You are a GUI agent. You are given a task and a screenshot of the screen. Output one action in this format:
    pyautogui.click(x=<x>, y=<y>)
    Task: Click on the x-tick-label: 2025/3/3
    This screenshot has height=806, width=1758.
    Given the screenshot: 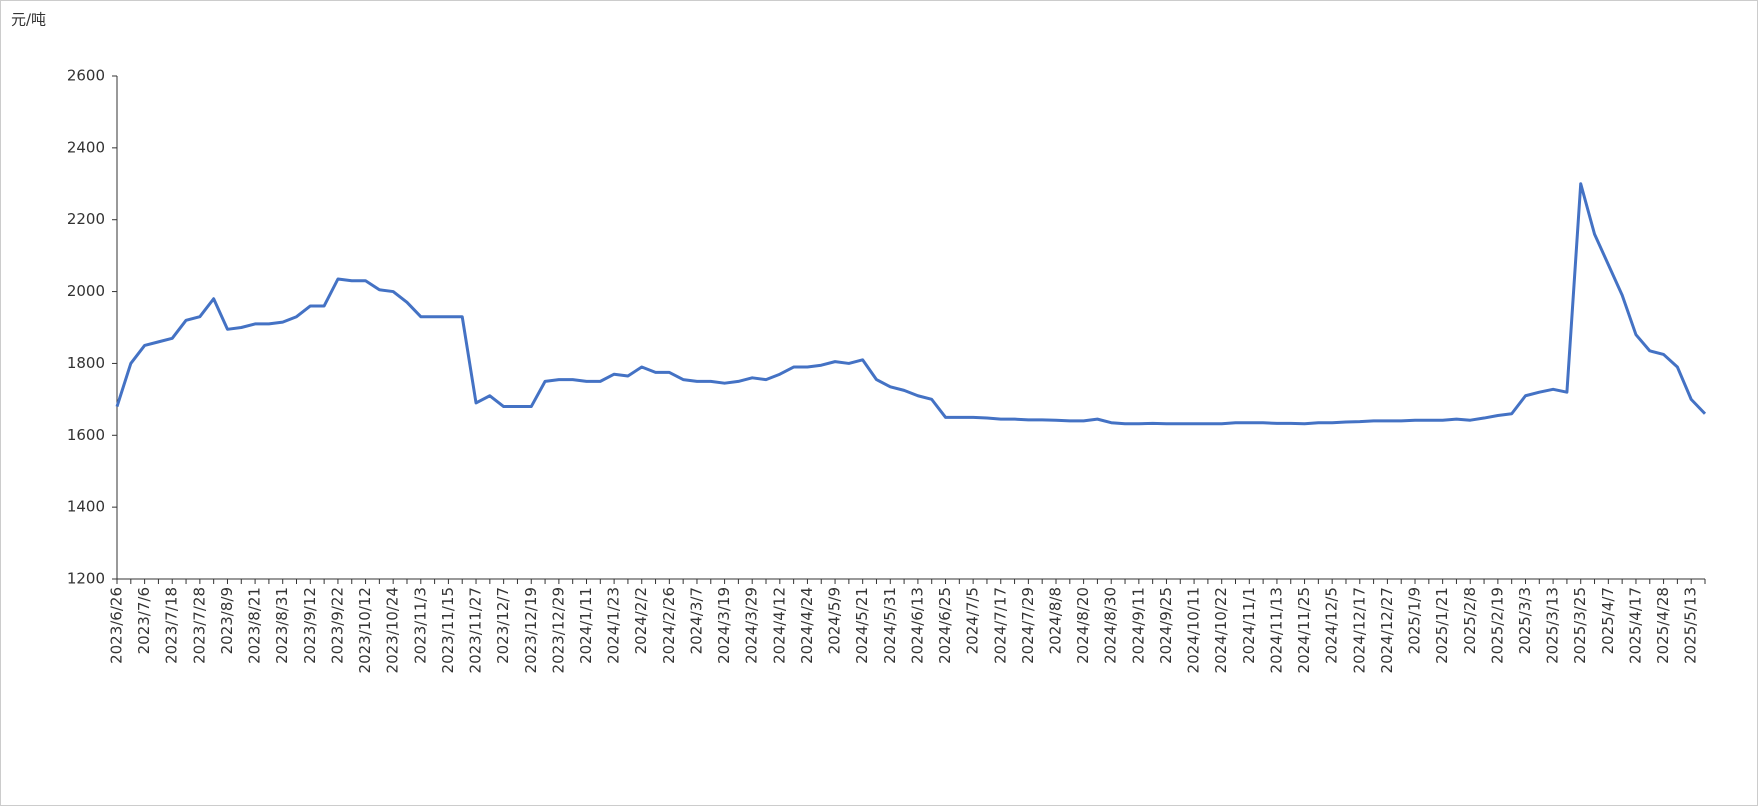 What is the action you would take?
    pyautogui.click(x=1525, y=620)
    